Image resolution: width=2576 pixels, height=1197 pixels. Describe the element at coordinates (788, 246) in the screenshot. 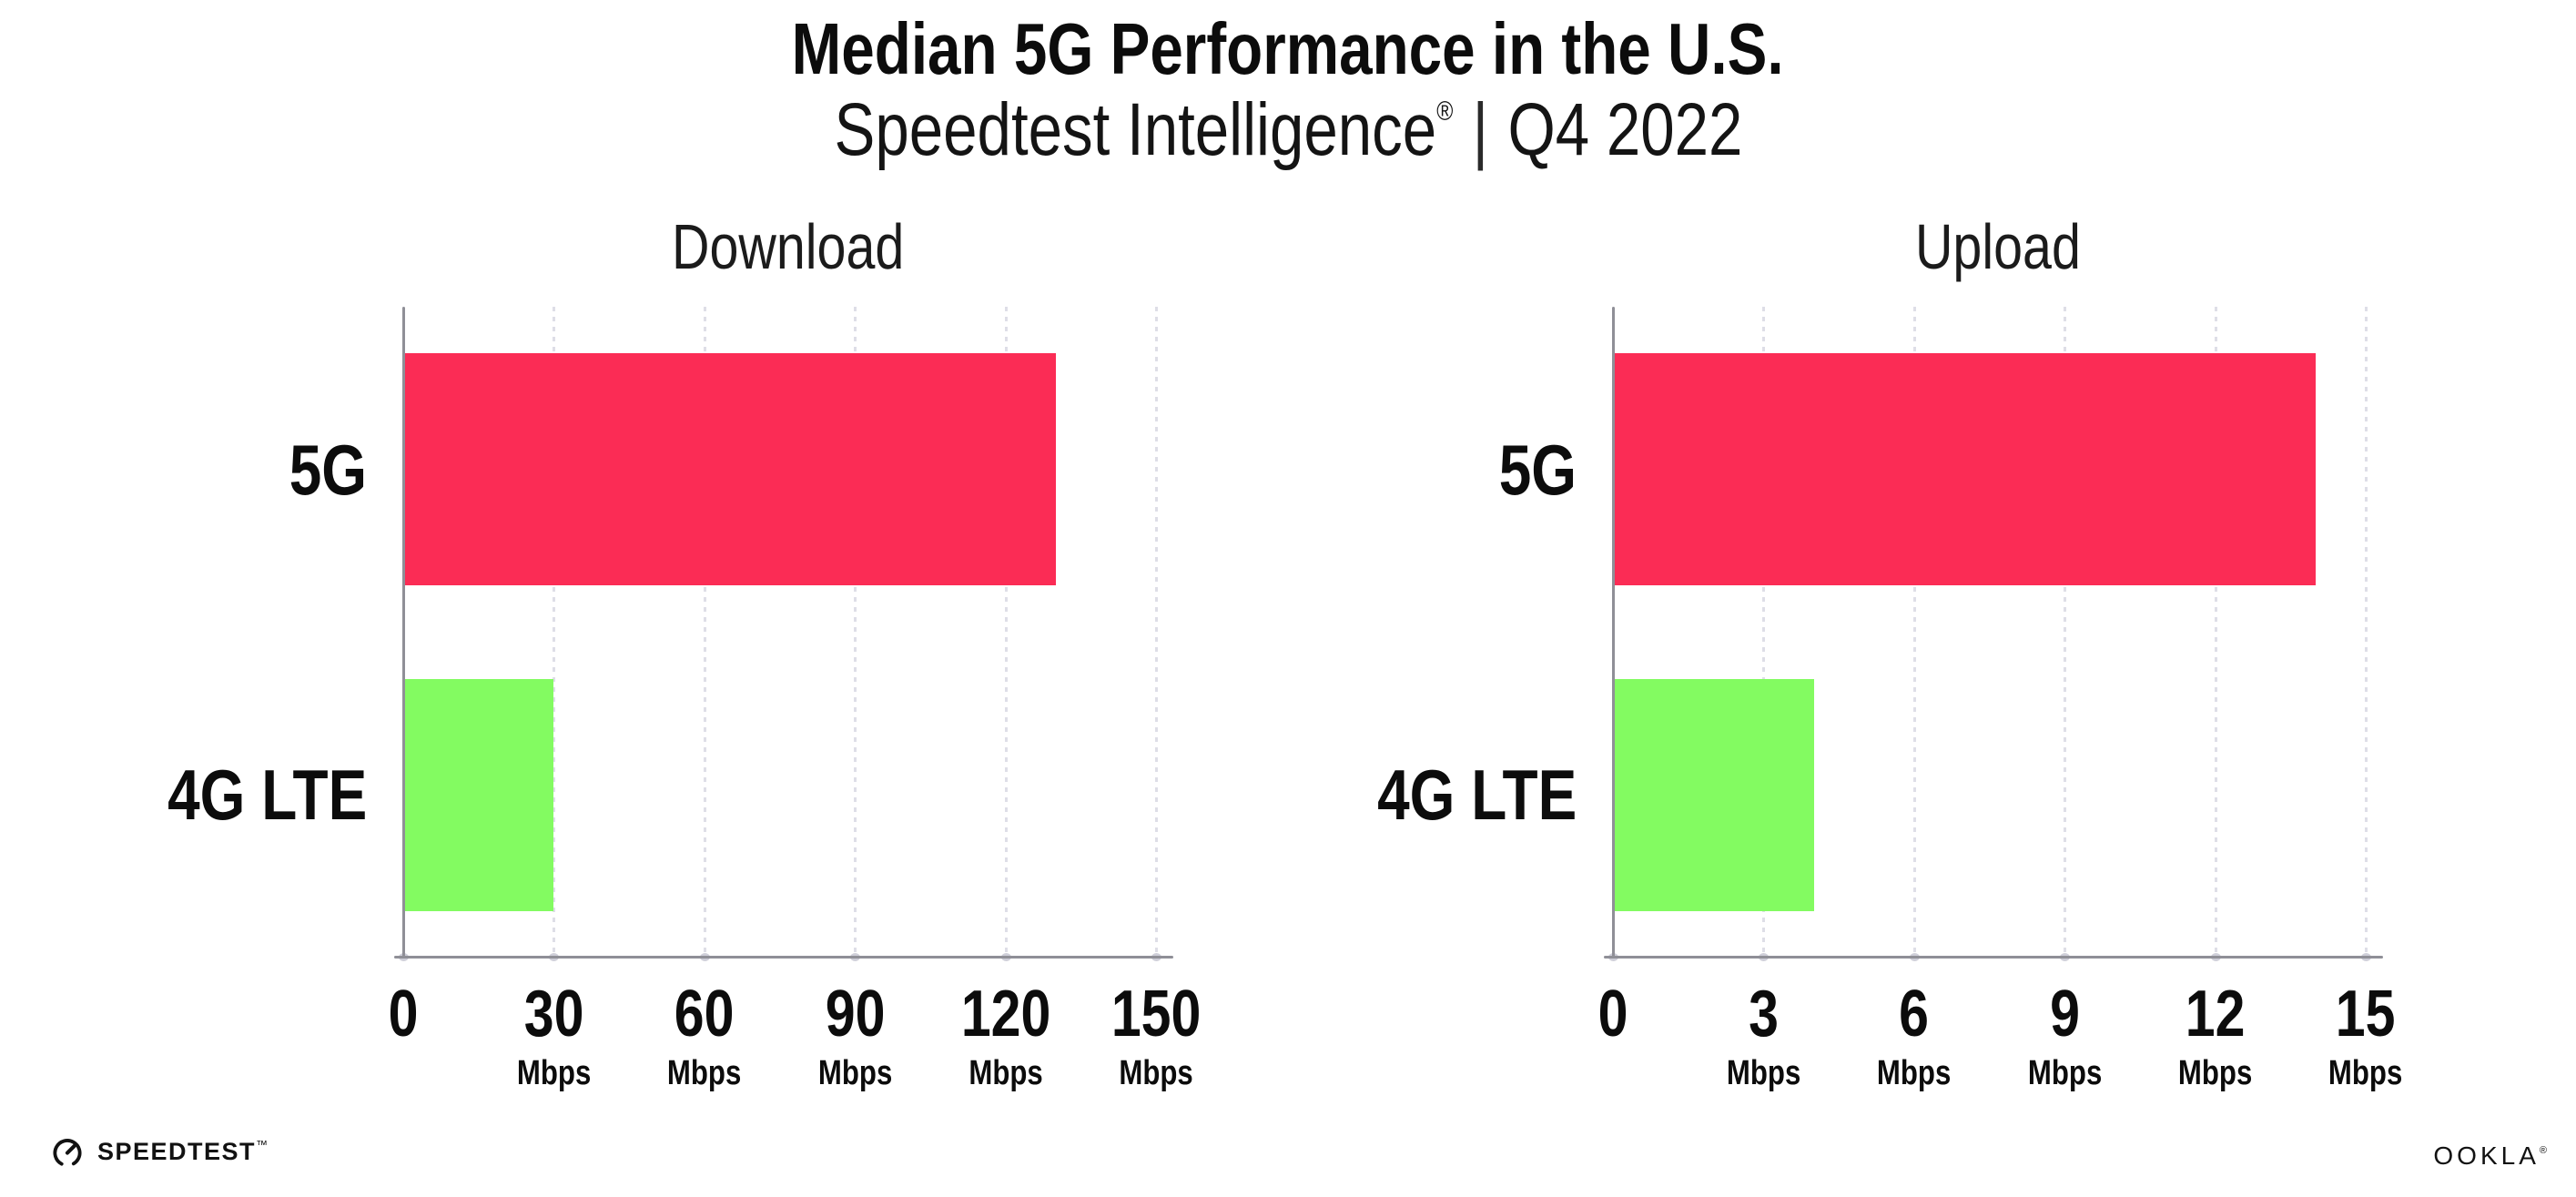

I see `download-chart-title: Download` at that location.